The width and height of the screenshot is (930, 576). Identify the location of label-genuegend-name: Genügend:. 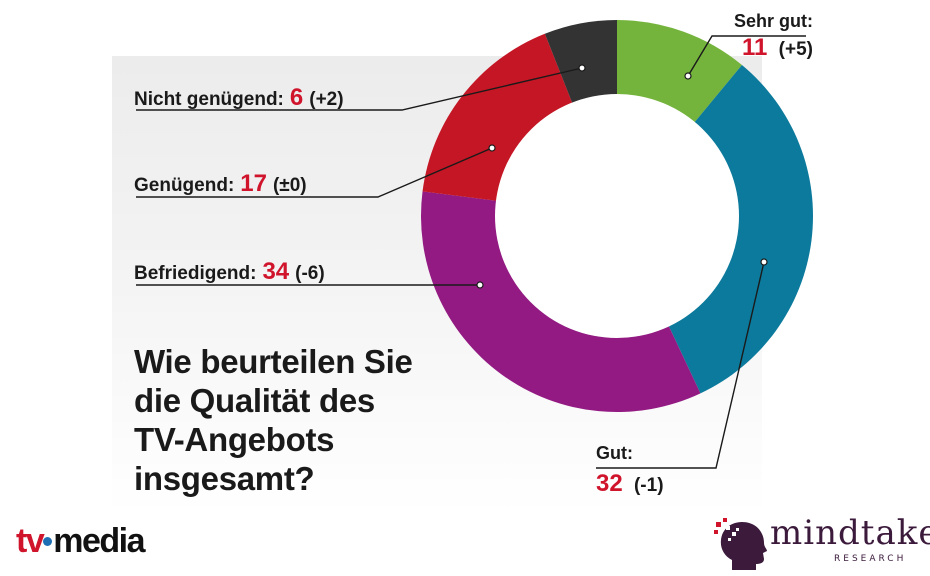
(184, 185).